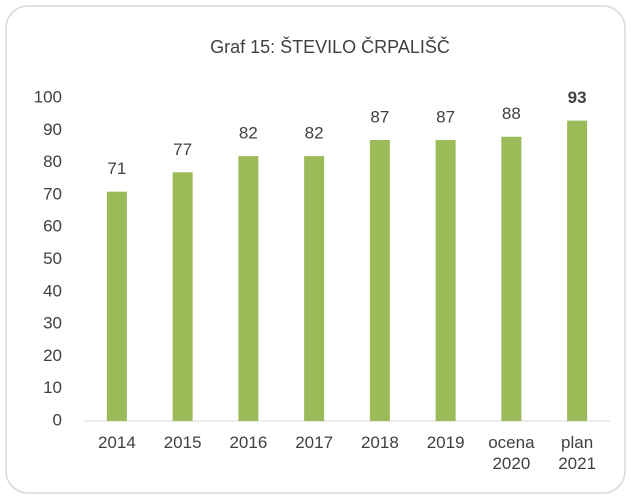 This screenshot has width=631, height=499. Describe the element at coordinates (116, 442) in the screenshot. I see `x-tick-label: 2014` at that location.